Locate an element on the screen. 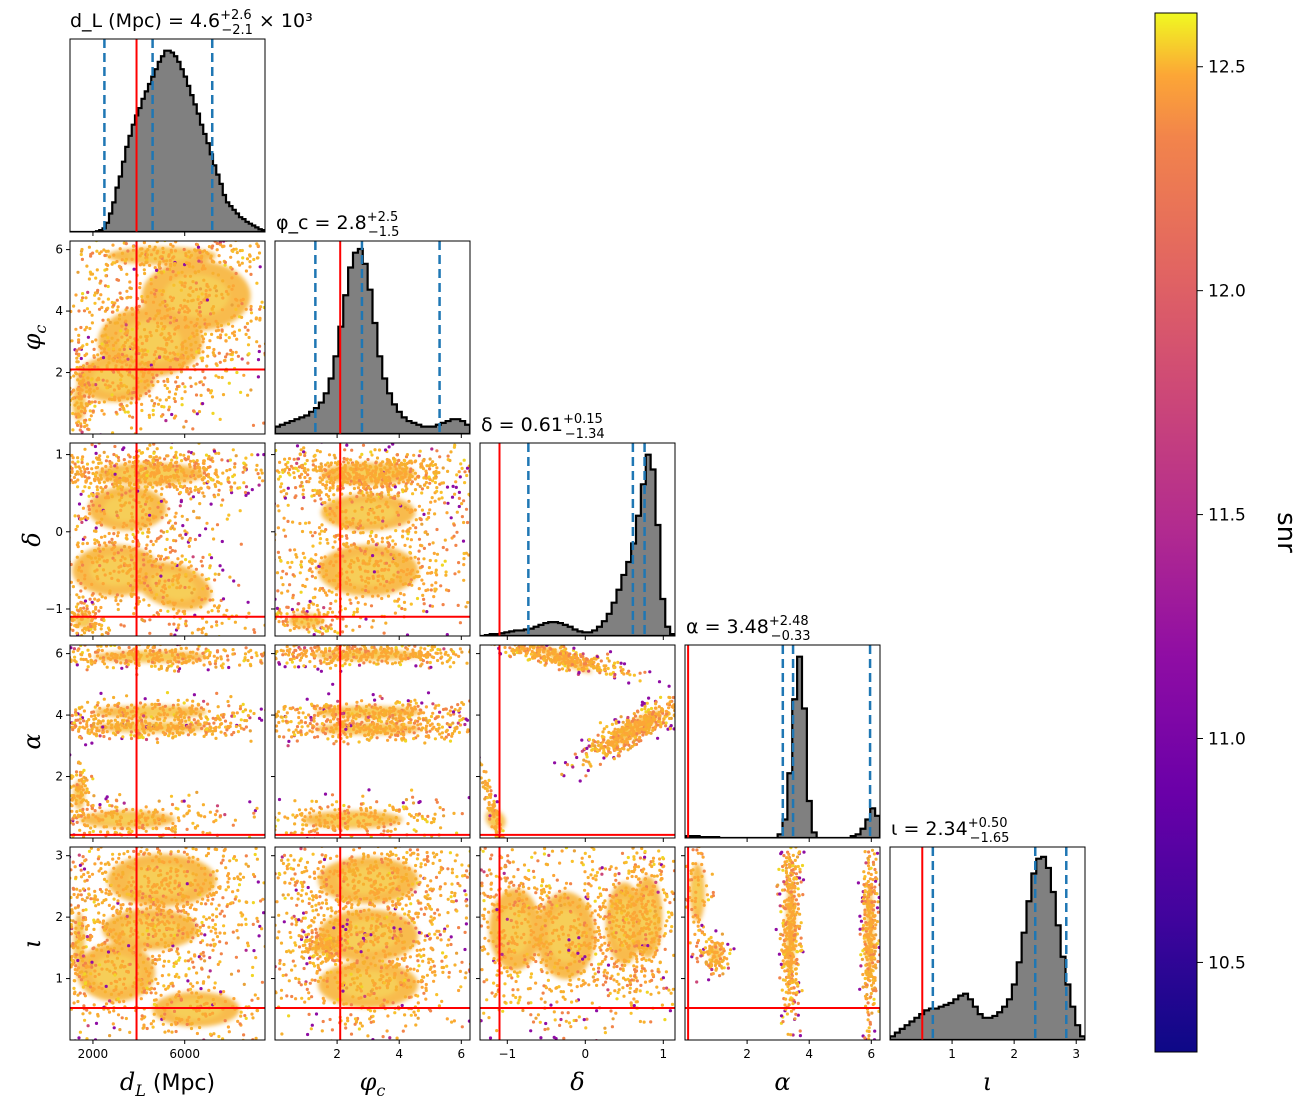 The image size is (1295, 1107). scatter-dL-iota is located at coordinates (166, 945).